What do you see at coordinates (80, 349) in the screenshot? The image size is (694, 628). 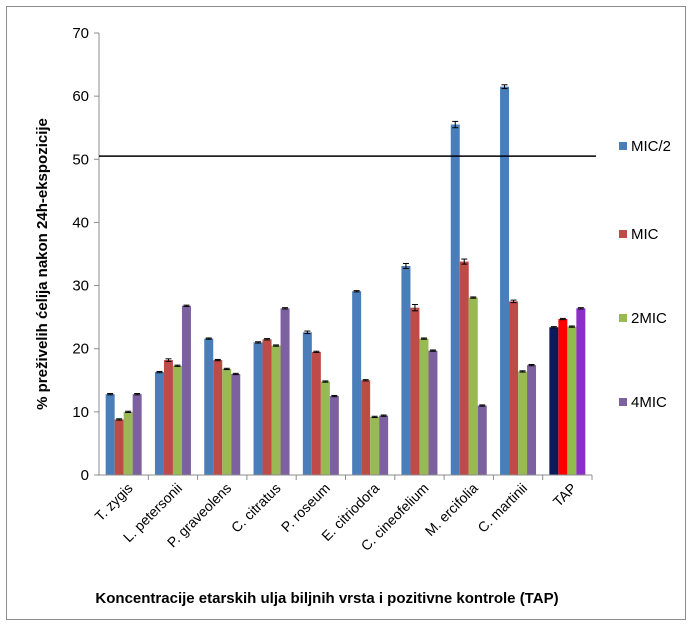 I see `y-tick-label: 20` at bounding box center [80, 349].